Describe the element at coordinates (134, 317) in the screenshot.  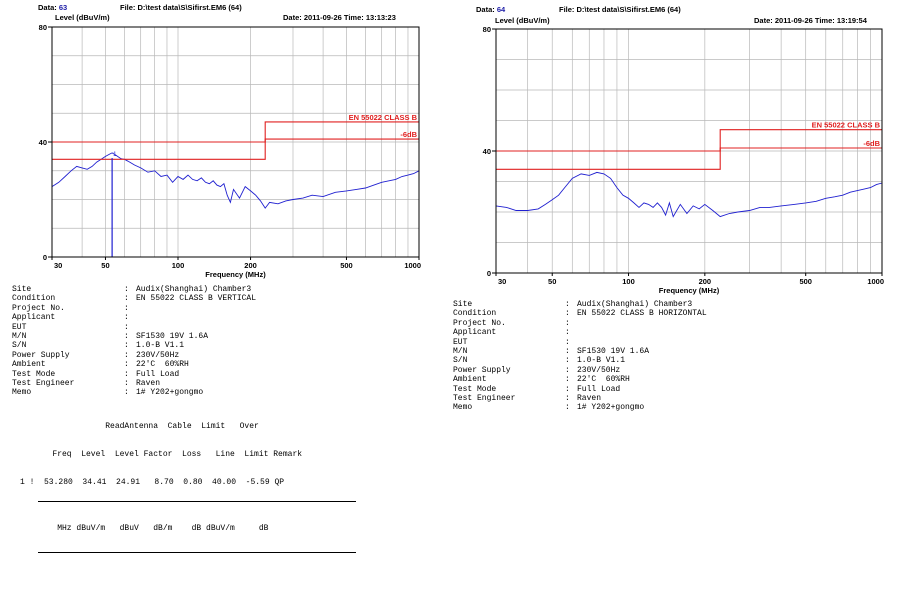
I see `info-row-applicant: Applicant:` at that location.